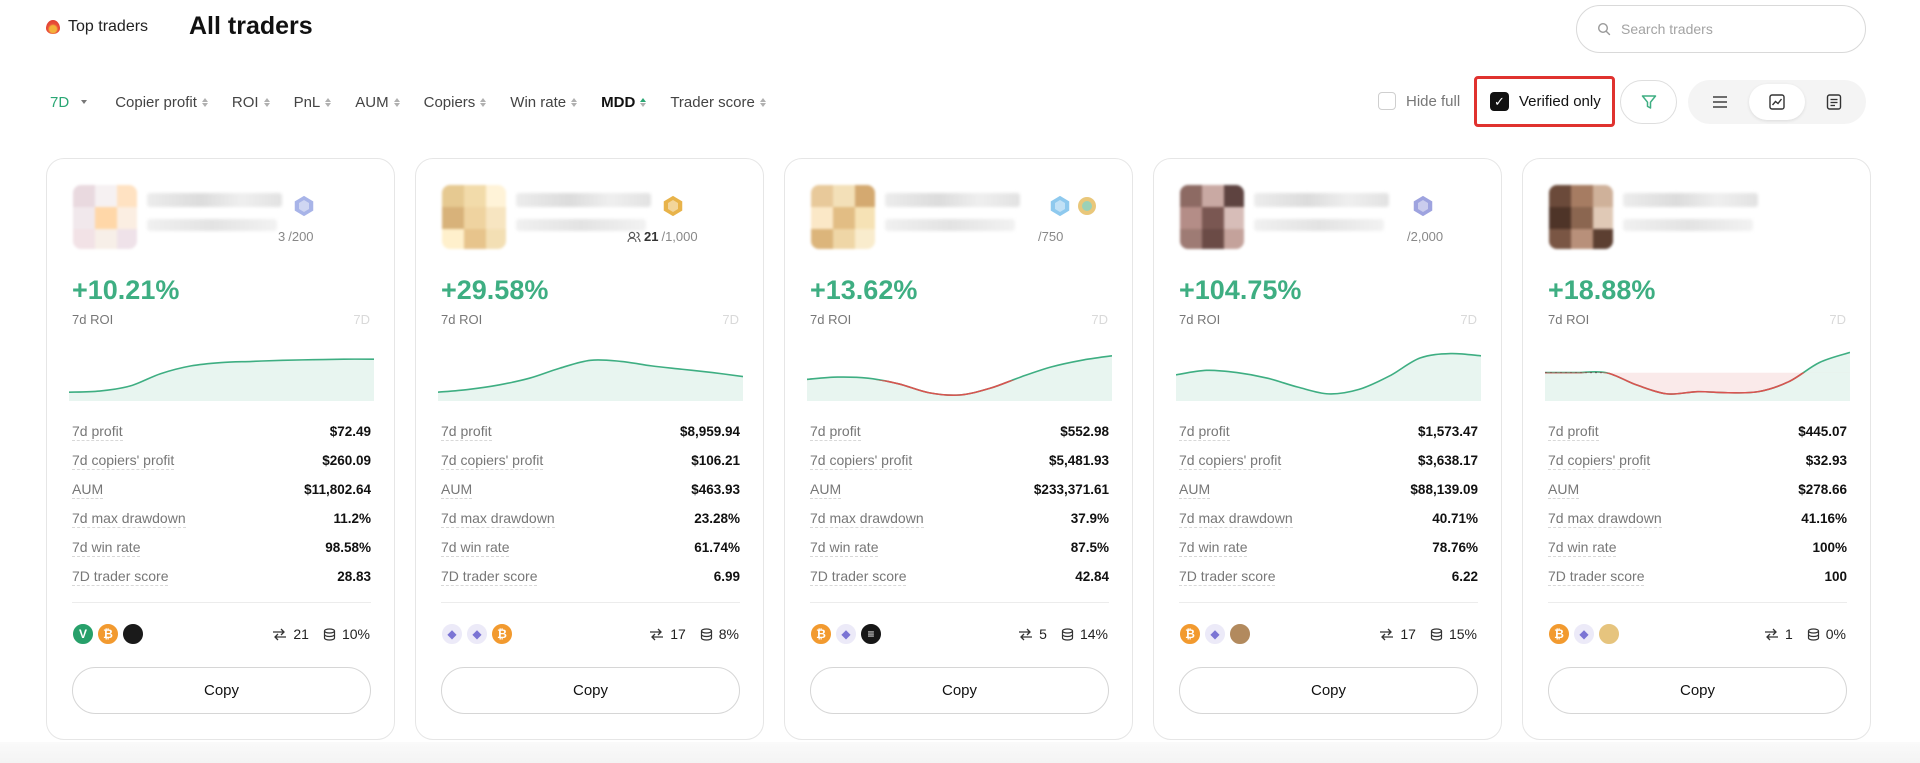 This screenshot has width=1920, height=763. Describe the element at coordinates (846, 634) in the screenshot. I see `eth-coin-icon: ◆` at that location.